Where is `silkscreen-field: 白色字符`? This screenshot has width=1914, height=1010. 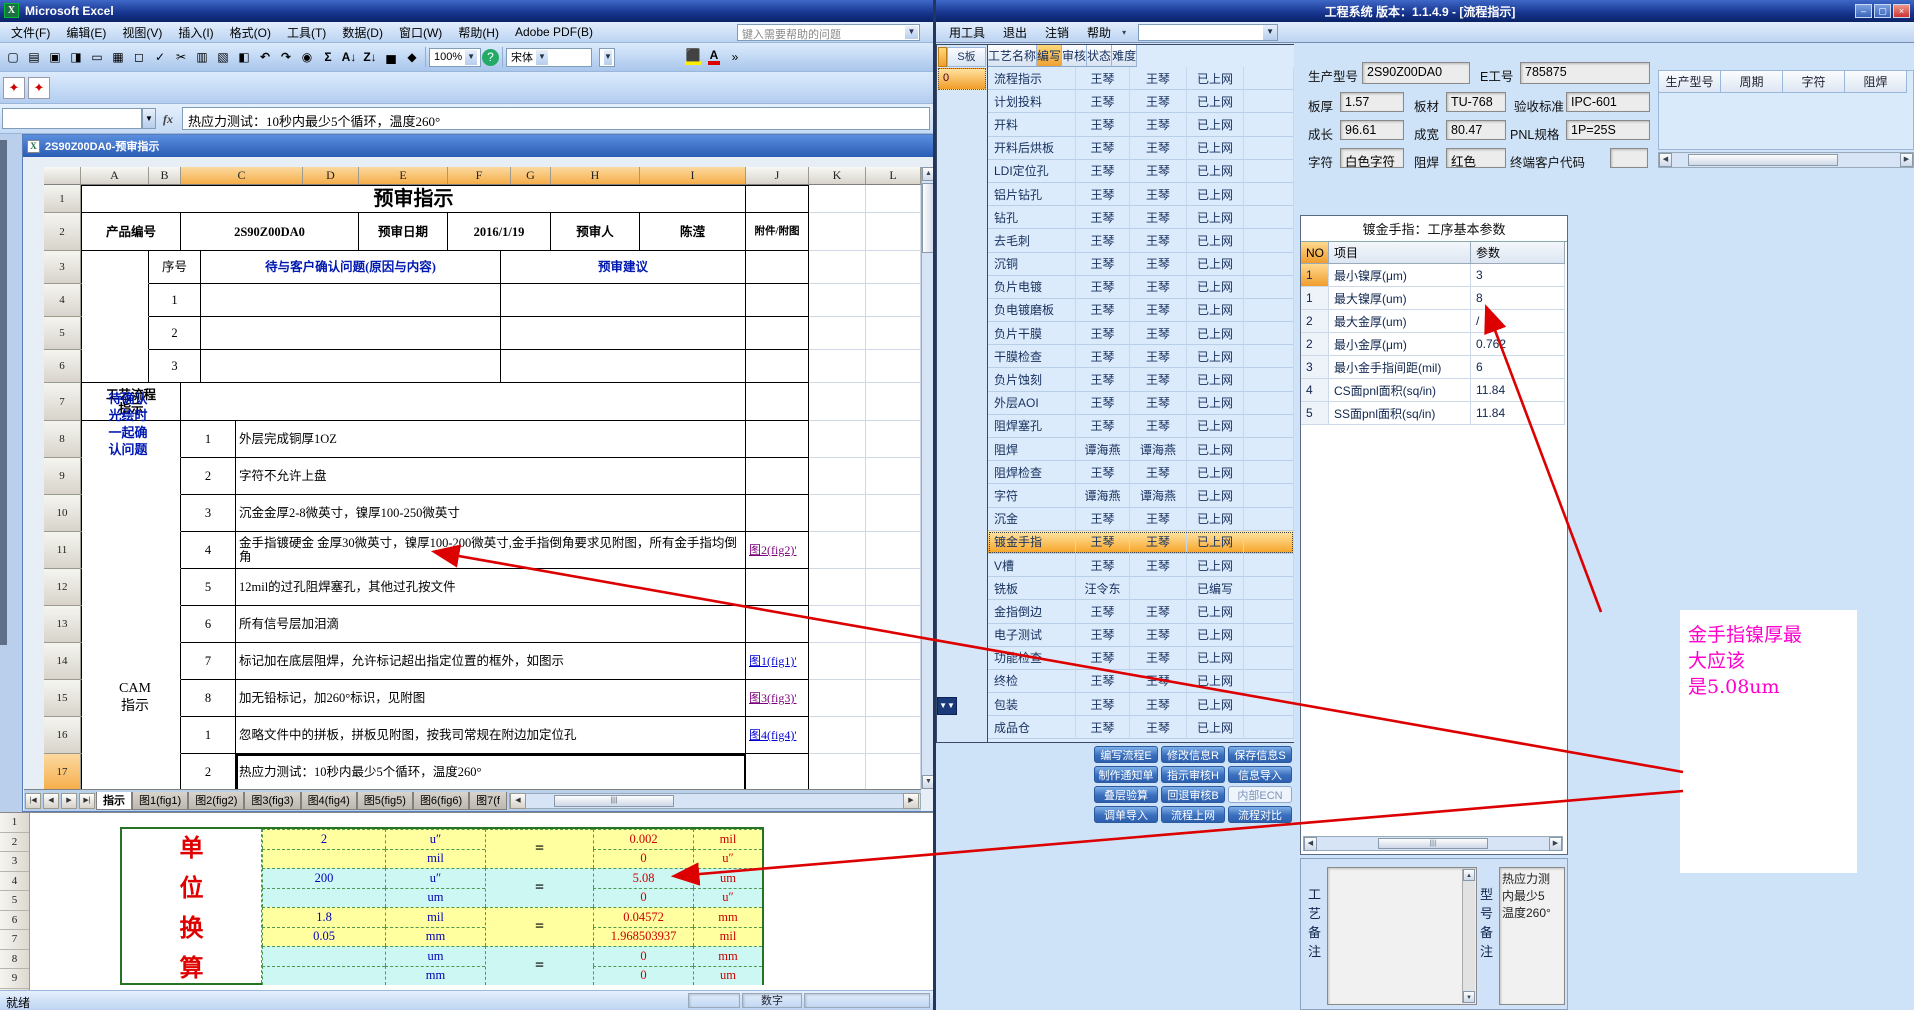
silkscreen-field: 白色字符 is located at coordinates (1372, 158).